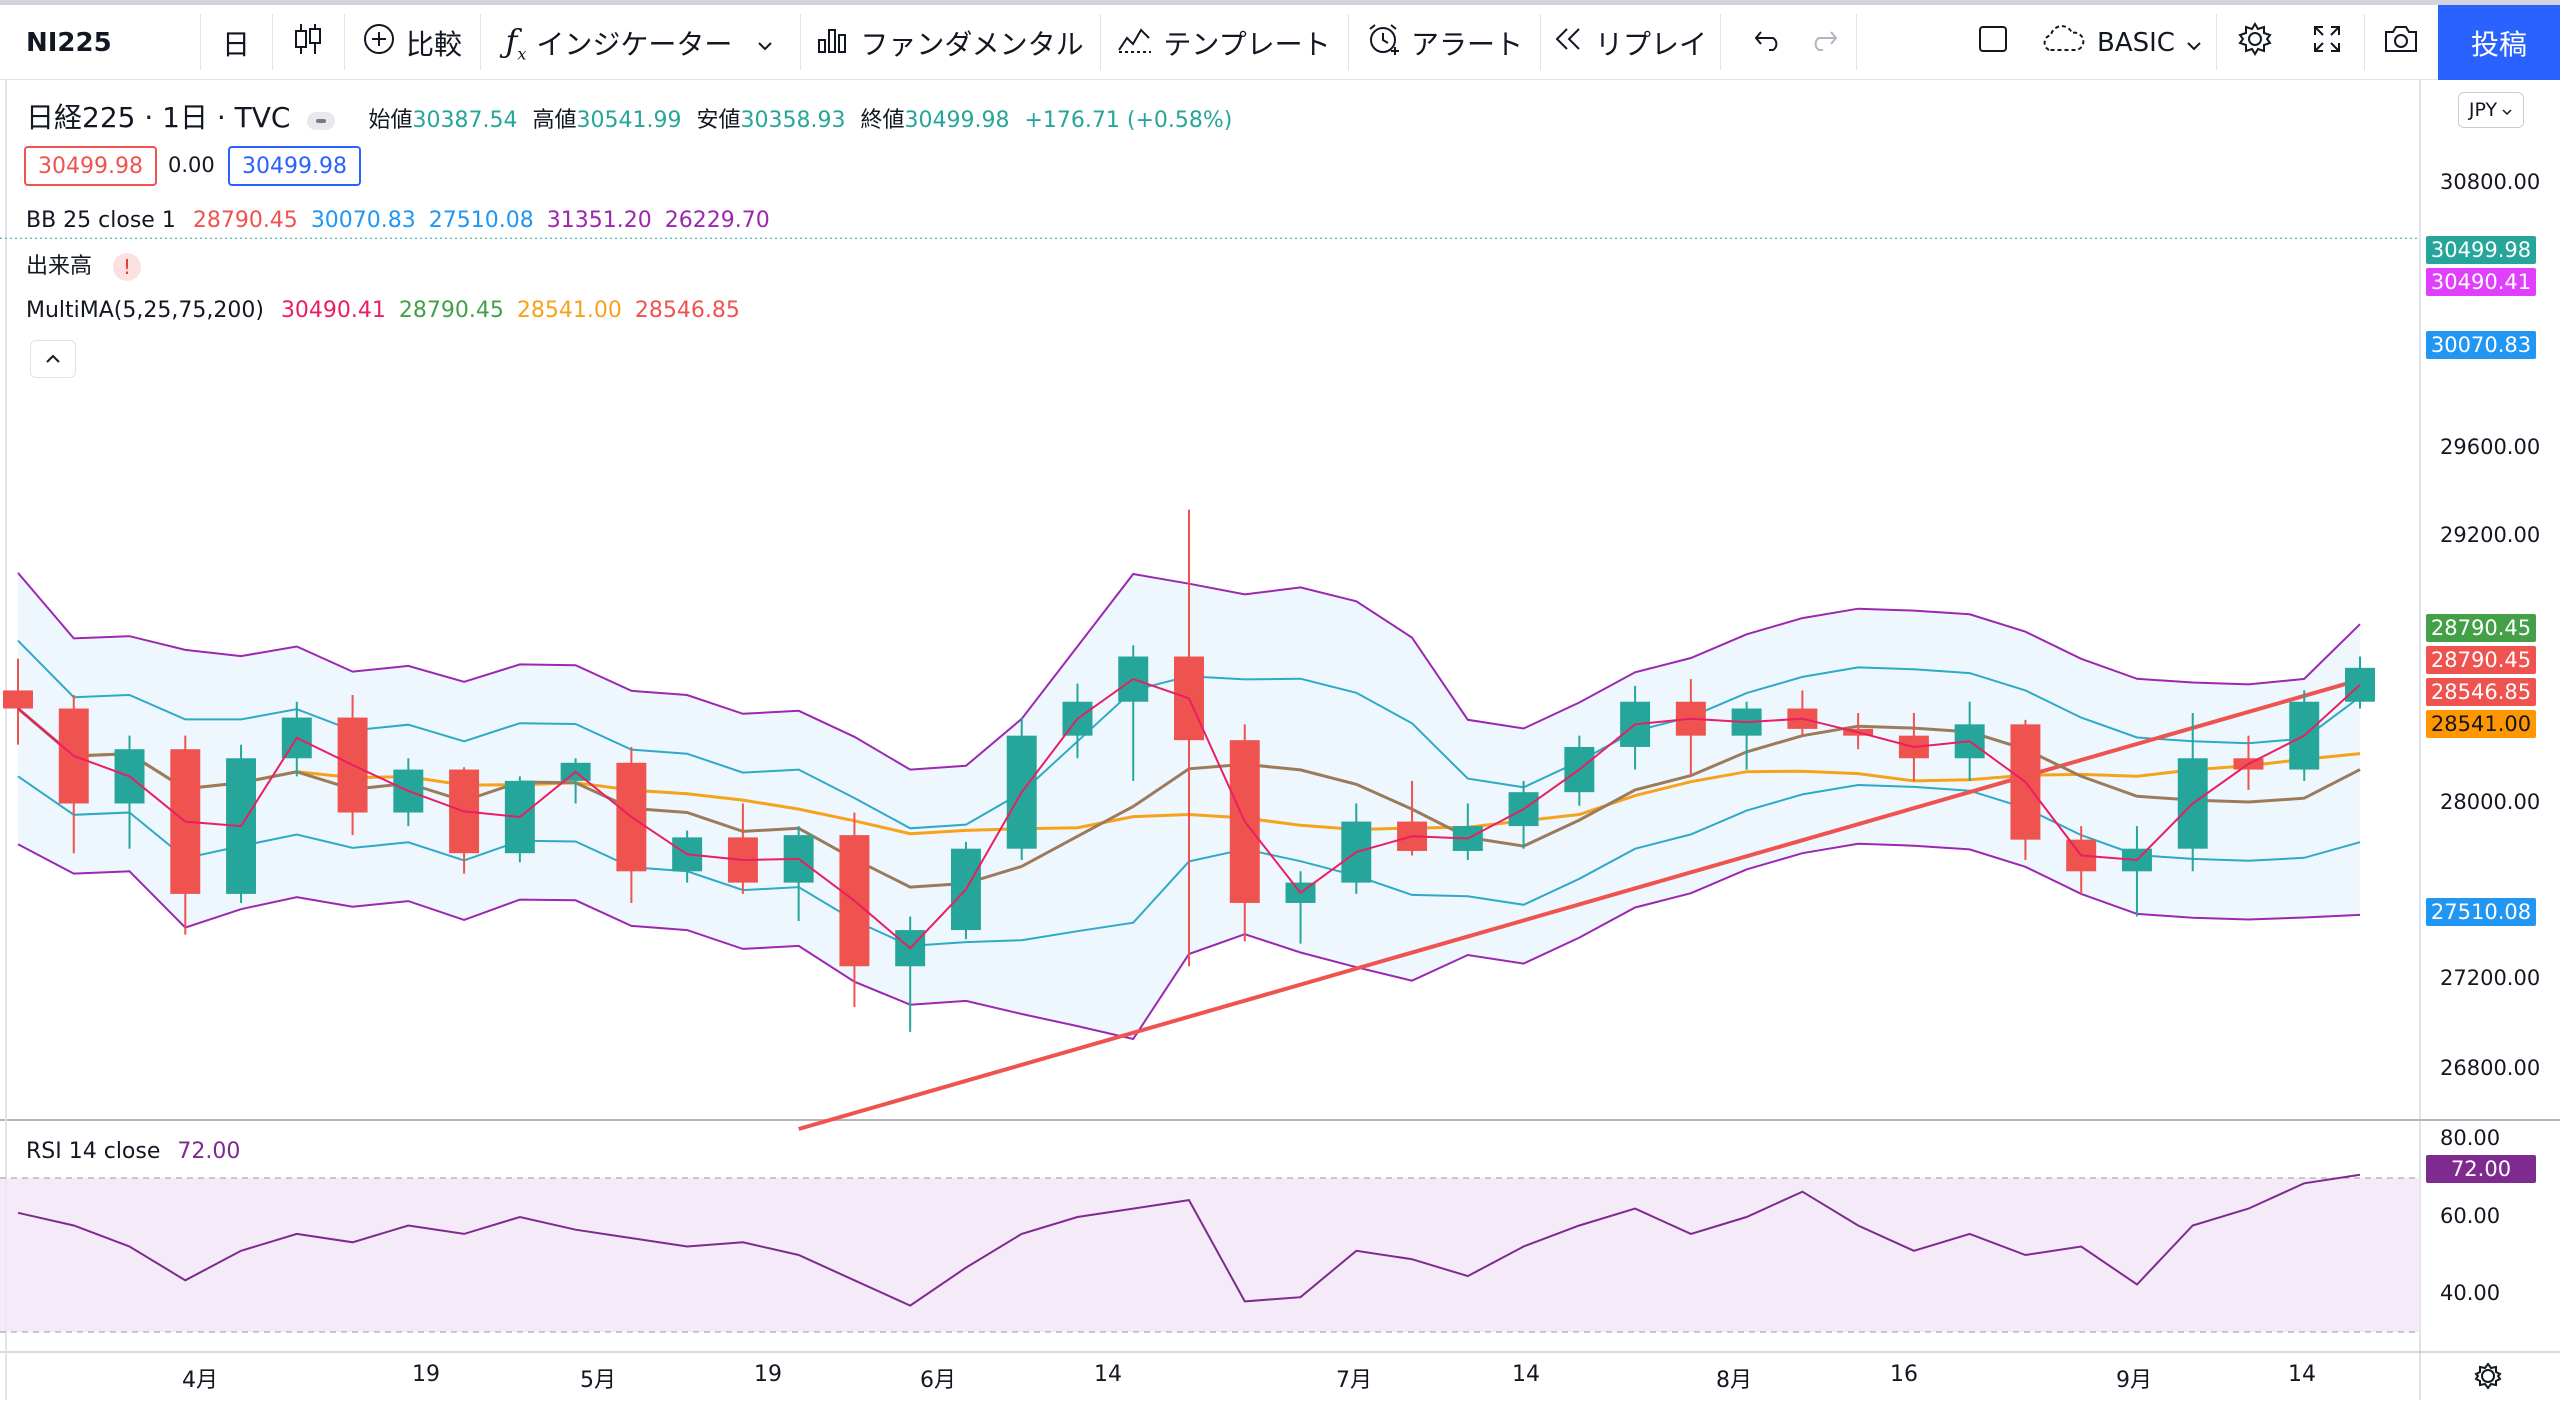 This screenshot has width=2560, height=1411. What do you see at coordinates (321, 121) in the screenshot?
I see `hide-symbol-button` at bounding box center [321, 121].